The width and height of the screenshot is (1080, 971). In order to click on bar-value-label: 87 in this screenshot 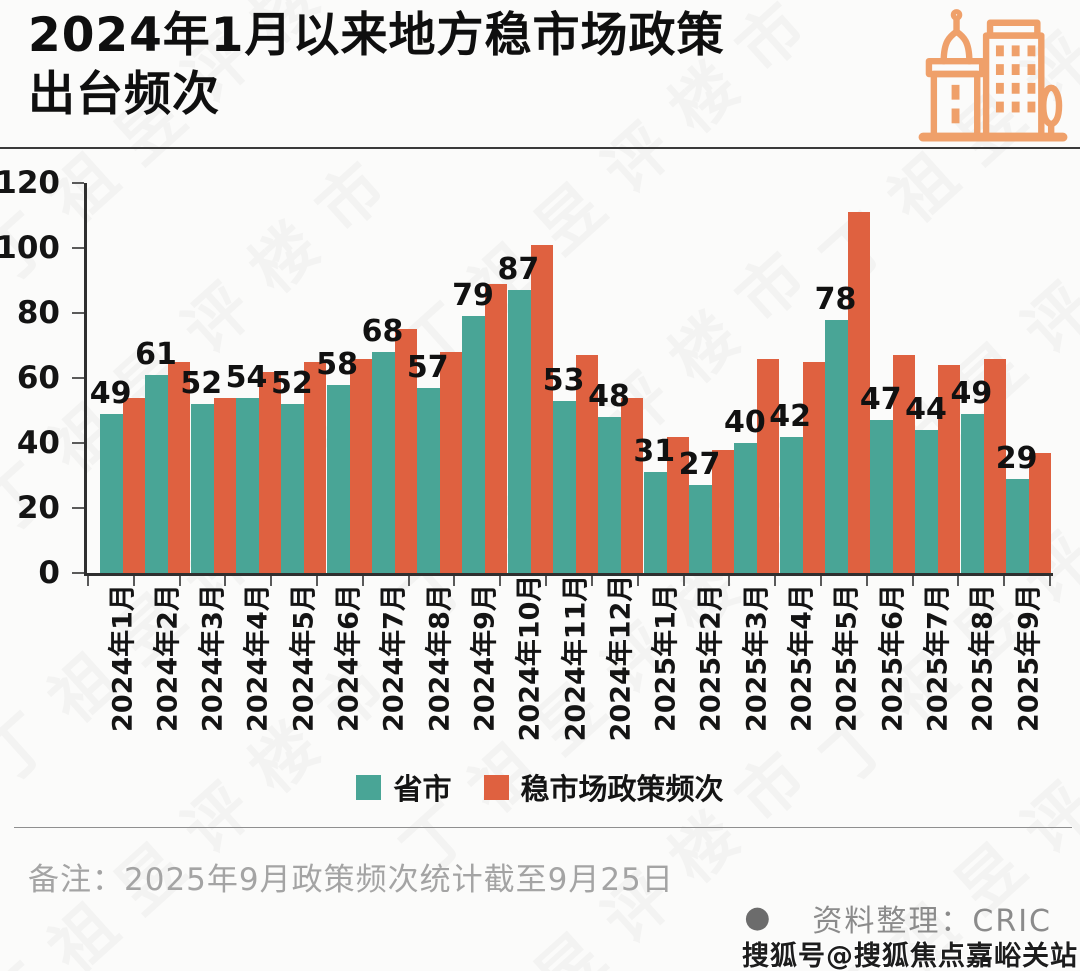, I will do `click(518, 270)`.